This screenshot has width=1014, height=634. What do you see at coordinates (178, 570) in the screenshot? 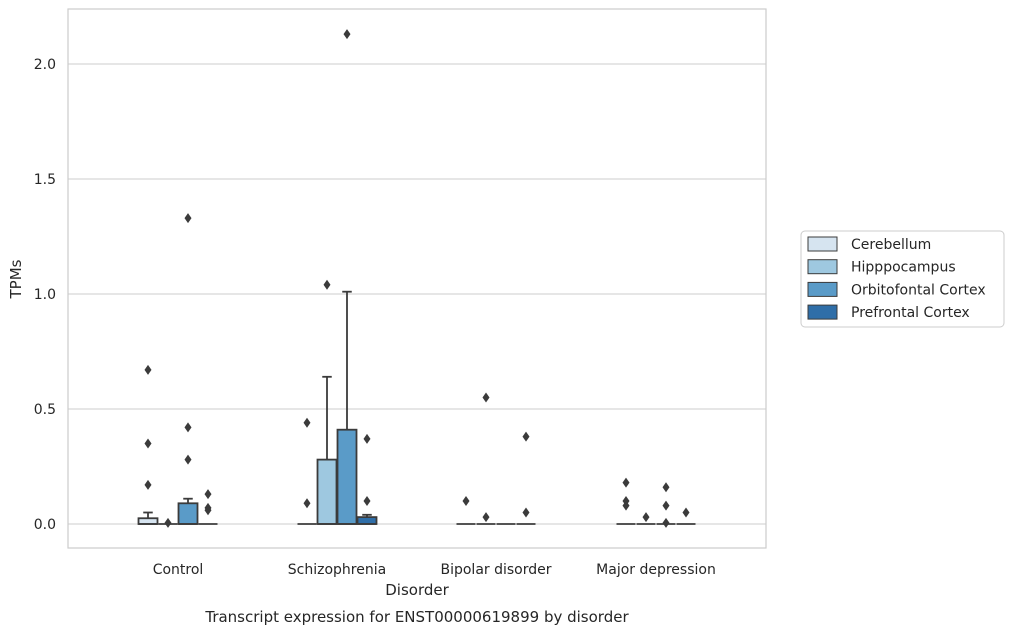
I see `x-tick-label: Control` at bounding box center [178, 570].